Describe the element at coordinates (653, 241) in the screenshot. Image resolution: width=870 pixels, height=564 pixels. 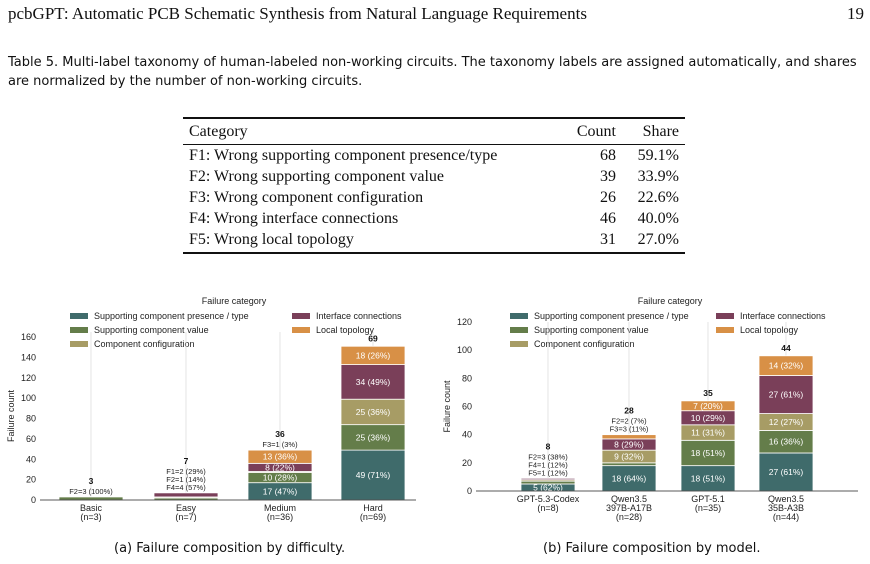
I see `row-share: 27.0%` at that location.